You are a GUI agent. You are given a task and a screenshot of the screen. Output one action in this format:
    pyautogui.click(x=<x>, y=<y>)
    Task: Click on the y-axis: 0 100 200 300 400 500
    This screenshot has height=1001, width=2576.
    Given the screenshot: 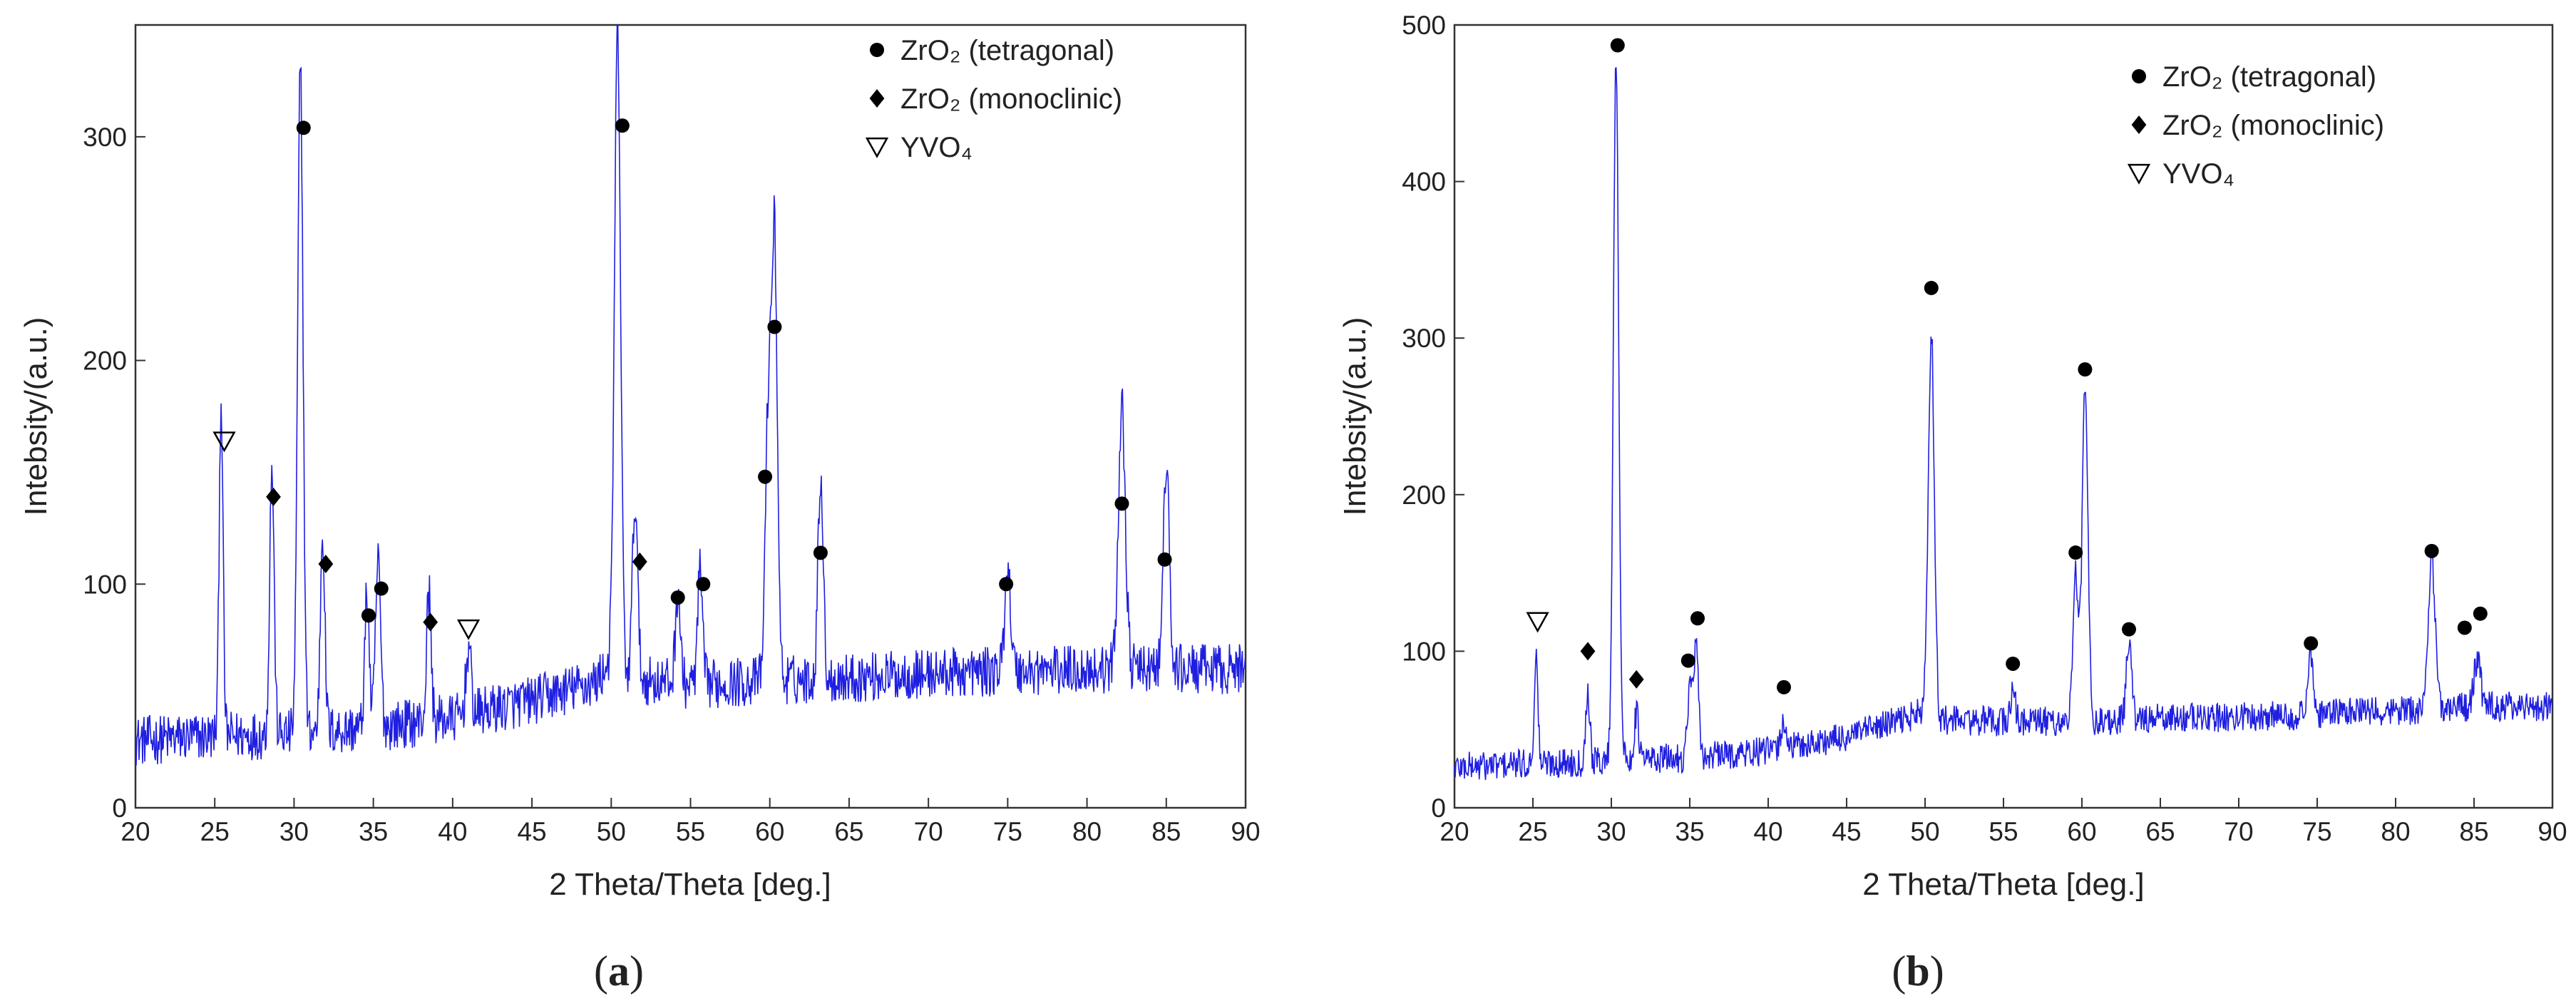 What is the action you would take?
    pyautogui.click(x=1433, y=417)
    